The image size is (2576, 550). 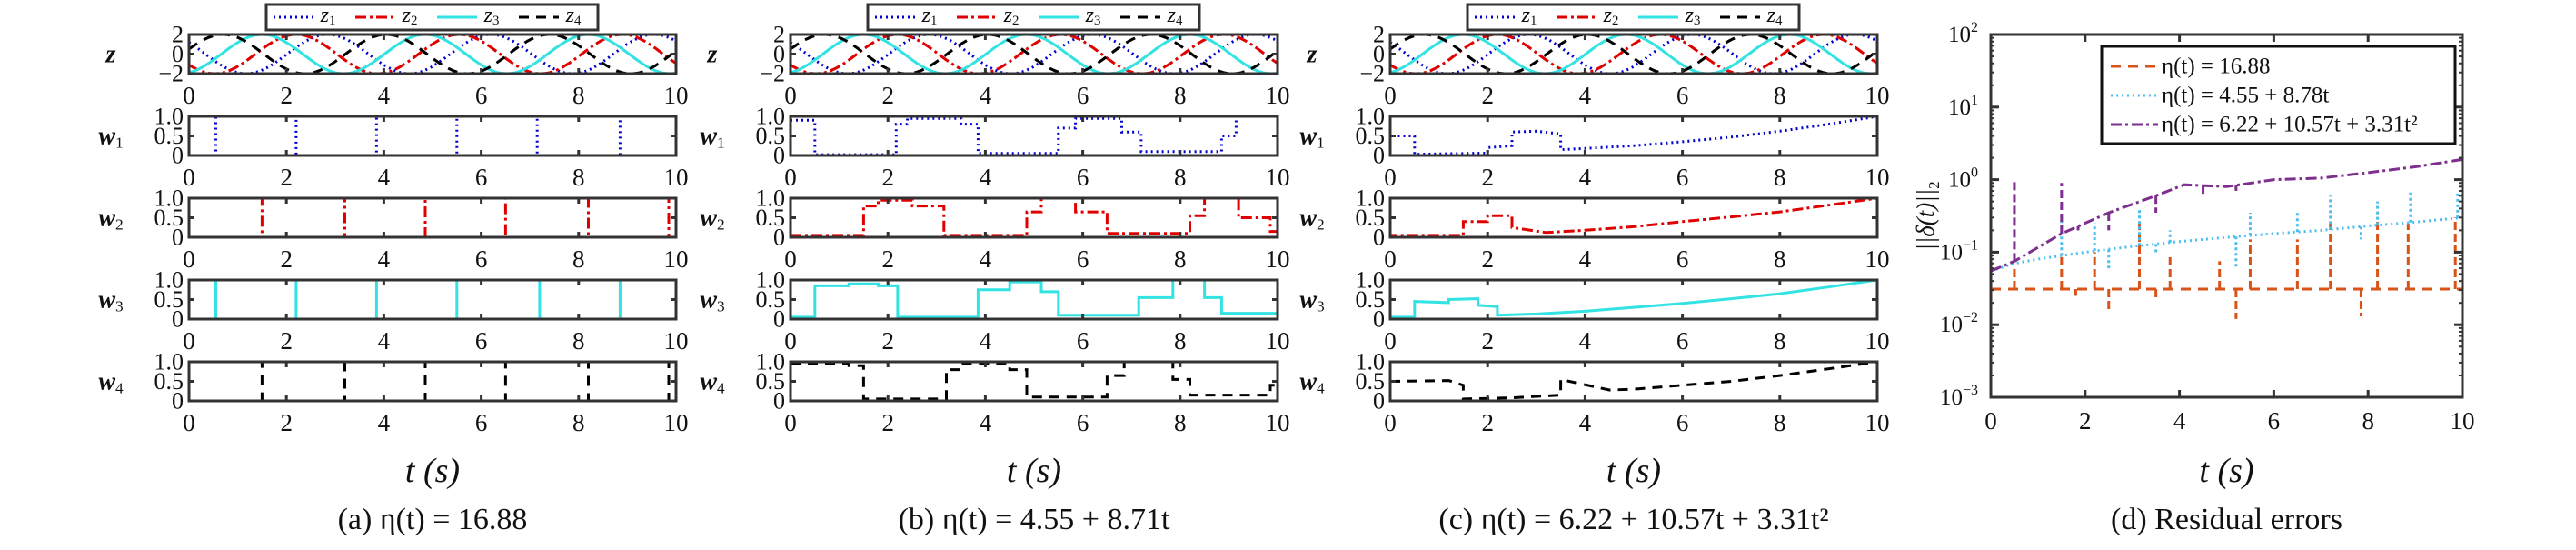 What do you see at coordinates (1974, 28) in the screenshot?
I see `y-tick-exponent: 2` at bounding box center [1974, 28].